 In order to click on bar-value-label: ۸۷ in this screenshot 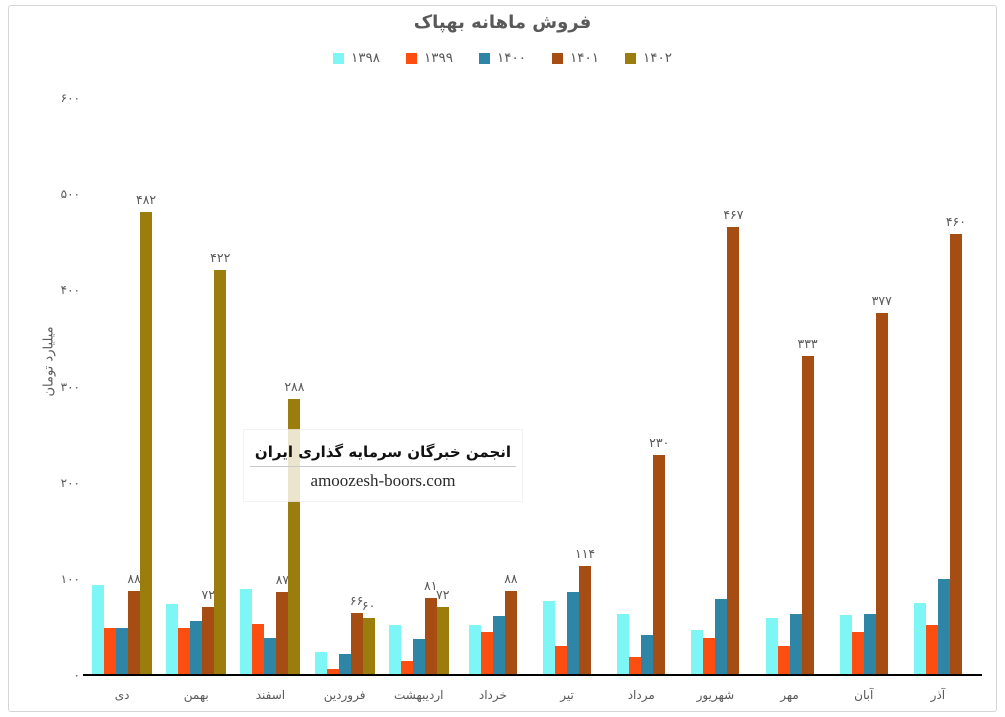, I will do `click(282, 580)`.